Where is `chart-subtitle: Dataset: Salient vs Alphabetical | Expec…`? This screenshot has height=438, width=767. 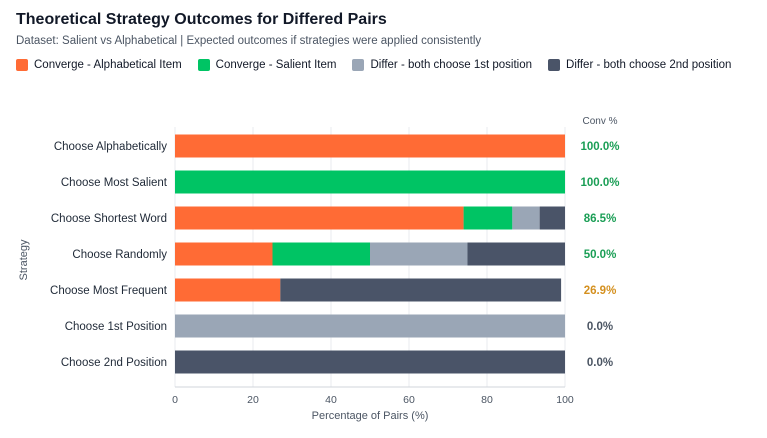
chart-subtitle: Dataset: Salient vs Alphabetical | Expec… is located at coordinates (249, 41).